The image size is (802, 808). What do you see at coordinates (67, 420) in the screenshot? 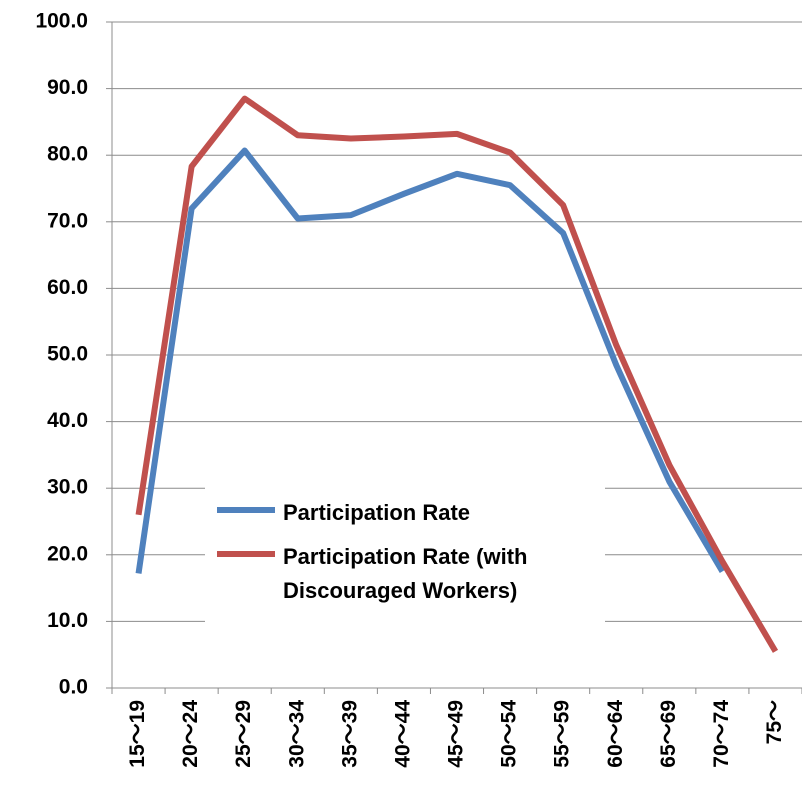
I see `y-tick-label: 40.0` at bounding box center [67, 420].